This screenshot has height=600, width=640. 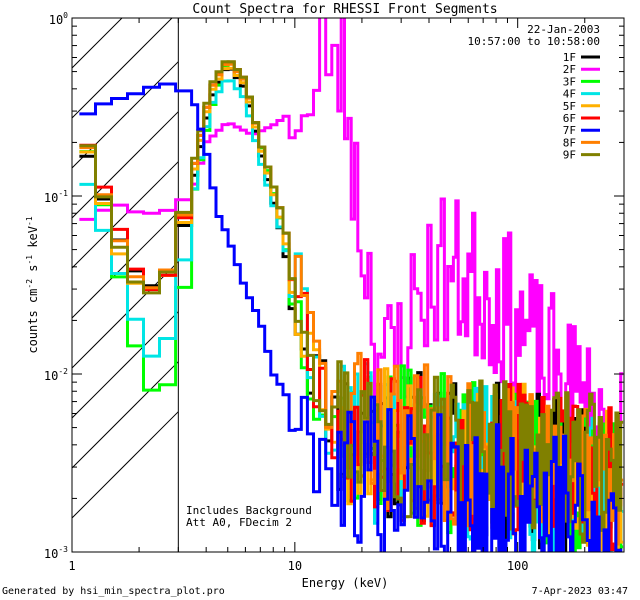 What do you see at coordinates (569, 94) in the screenshot?
I see `legend-label-4F: 4F` at bounding box center [569, 94].